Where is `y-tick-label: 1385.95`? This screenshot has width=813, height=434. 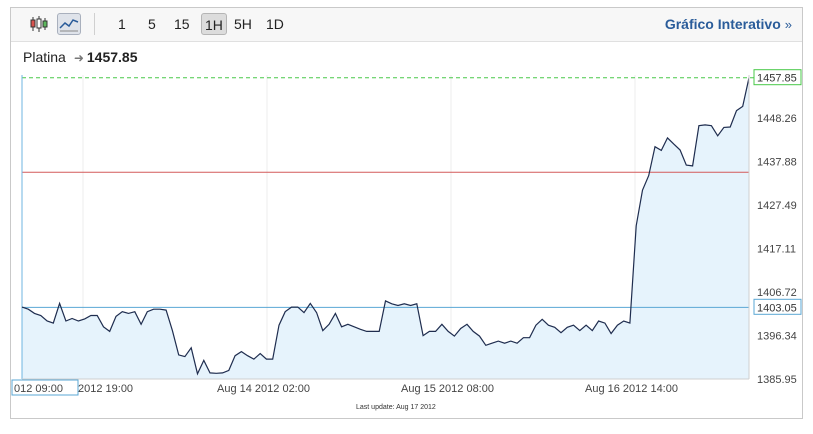 y-tick-label: 1385.95 is located at coordinates (777, 380).